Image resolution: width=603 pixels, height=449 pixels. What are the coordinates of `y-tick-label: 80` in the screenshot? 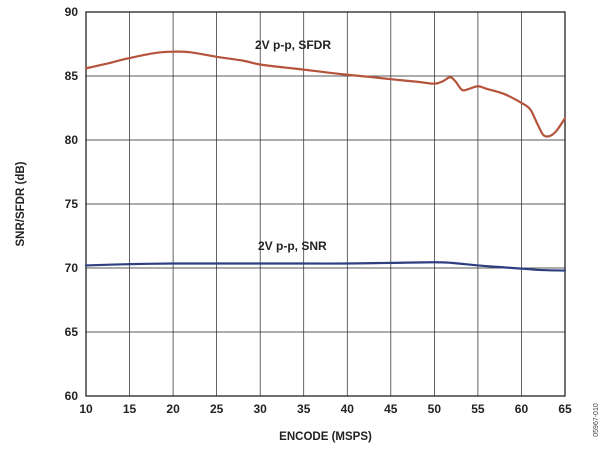 It's located at (72, 140).